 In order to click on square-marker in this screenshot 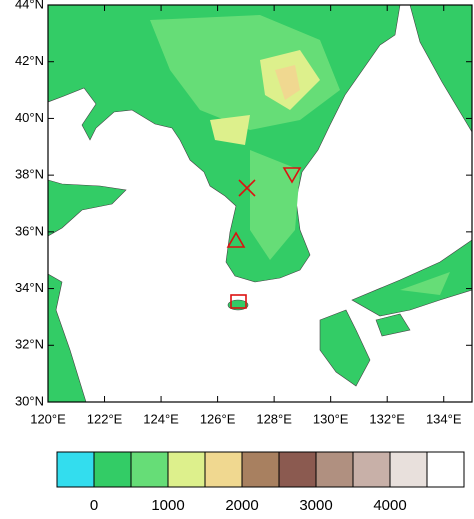, I will do `click(238, 301)`.